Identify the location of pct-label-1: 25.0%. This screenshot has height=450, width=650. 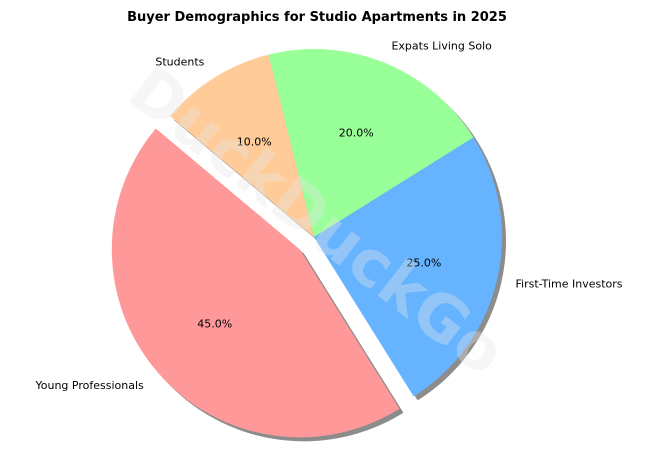
(423, 262).